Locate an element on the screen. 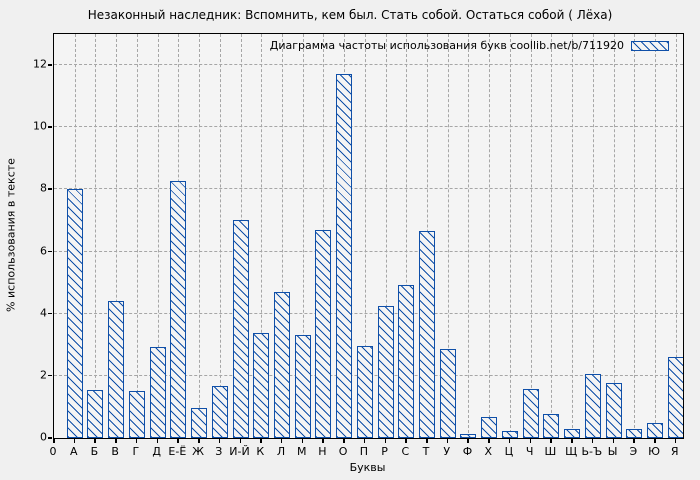 This screenshot has height=480, width=700. x-tick-label: А is located at coordinates (73, 451).